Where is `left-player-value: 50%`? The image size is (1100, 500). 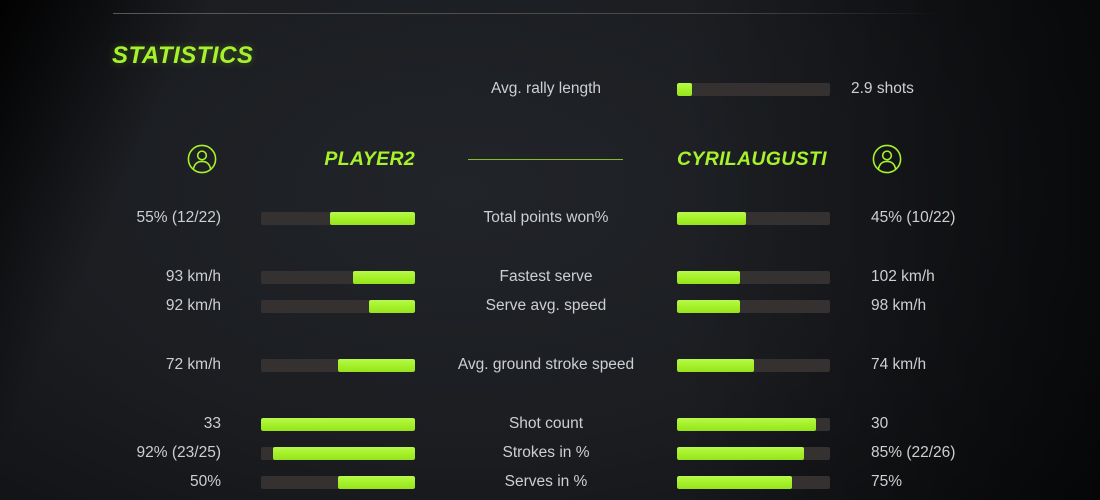
left-player-value: 50% is located at coordinates (205, 481).